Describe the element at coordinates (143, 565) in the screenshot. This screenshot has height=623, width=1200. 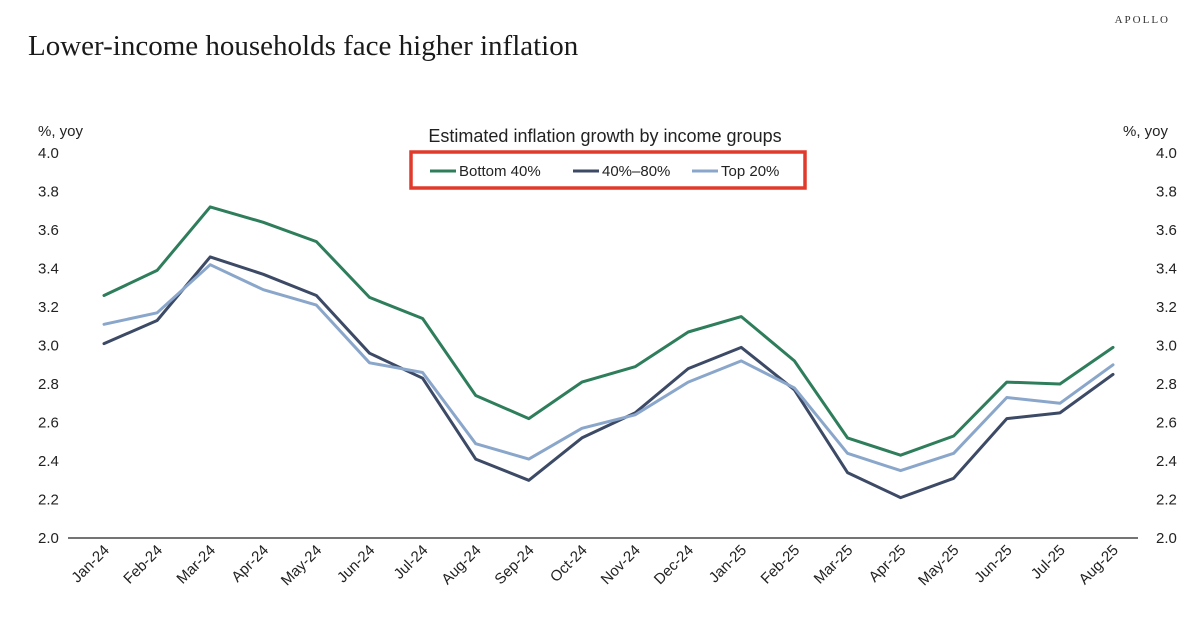
I see `x-tick-label: Feb-24` at that location.